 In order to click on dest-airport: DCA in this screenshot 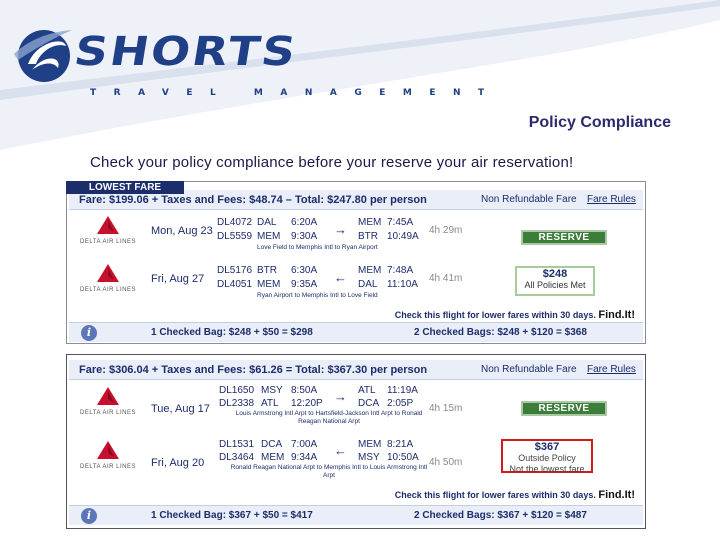, I will do `click(369, 403)`.